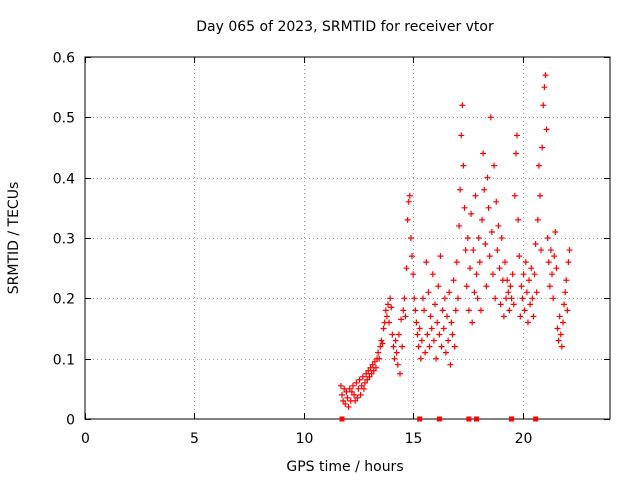 The width and height of the screenshot is (640, 480). Describe the element at coordinates (64, 180) in the screenshot. I see `y-tick-label: 0.4` at that location.